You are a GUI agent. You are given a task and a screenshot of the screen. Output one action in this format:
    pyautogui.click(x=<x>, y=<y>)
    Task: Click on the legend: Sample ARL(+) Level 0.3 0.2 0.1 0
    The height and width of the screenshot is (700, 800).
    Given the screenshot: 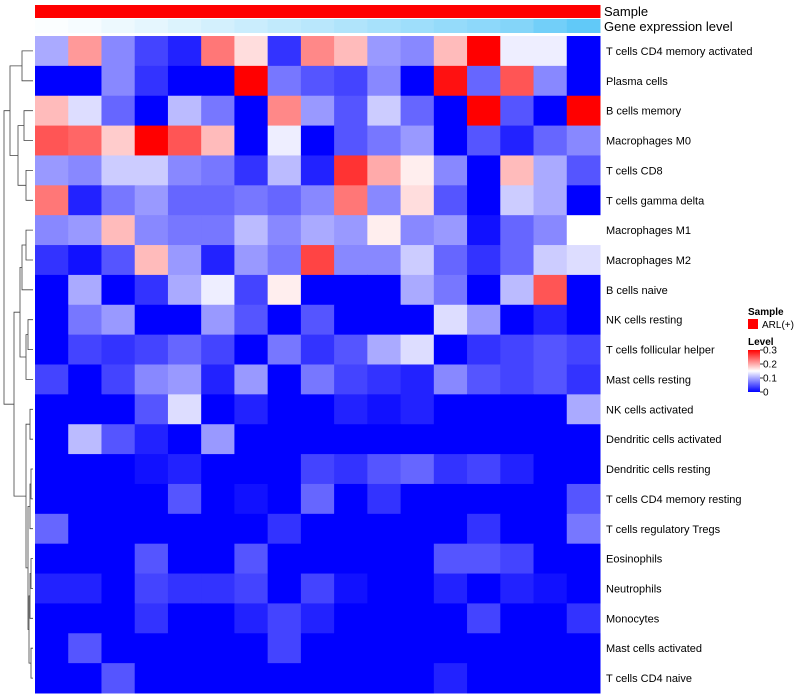 What is the action you would take?
    pyautogui.click(x=771, y=353)
    